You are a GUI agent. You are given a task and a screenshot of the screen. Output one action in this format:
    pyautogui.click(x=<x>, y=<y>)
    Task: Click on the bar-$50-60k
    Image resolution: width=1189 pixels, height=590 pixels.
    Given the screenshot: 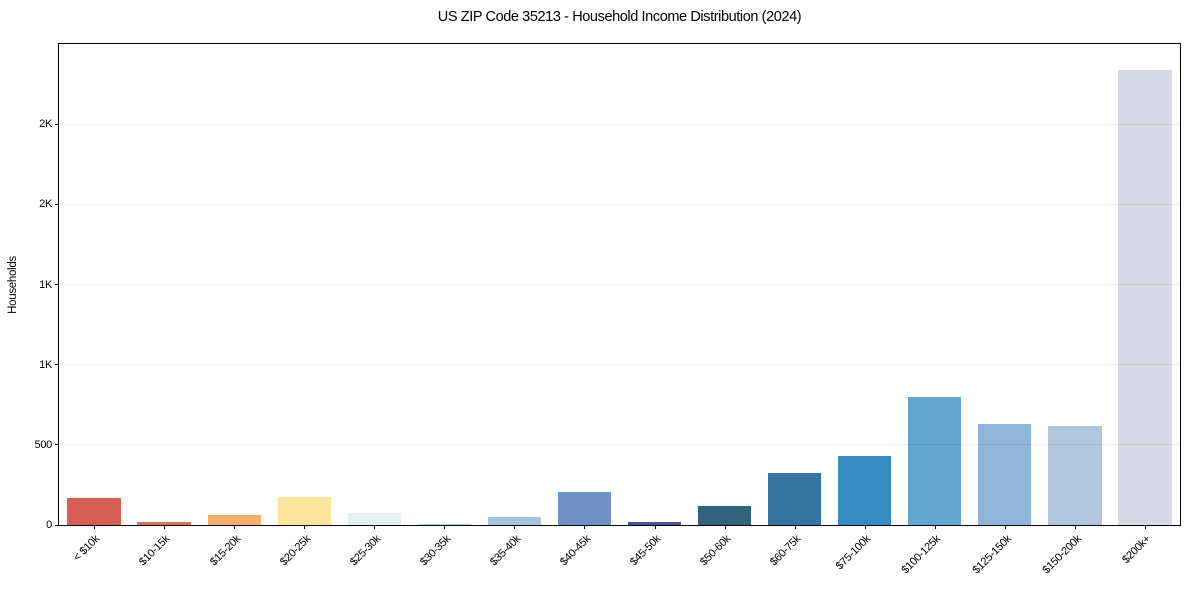 What is the action you would take?
    pyautogui.click(x=724, y=515)
    